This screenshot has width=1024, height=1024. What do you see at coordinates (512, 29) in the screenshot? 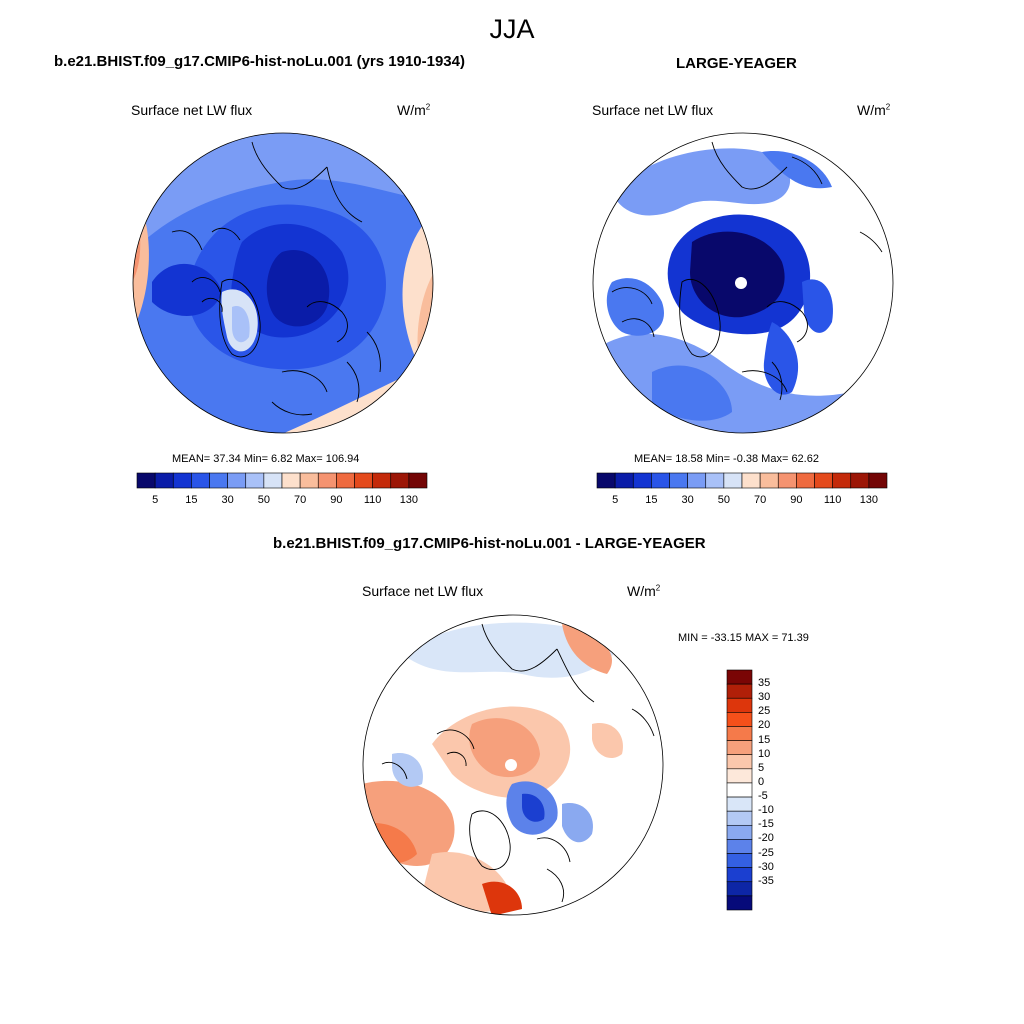
I see `season-title: JJA` at bounding box center [512, 29].